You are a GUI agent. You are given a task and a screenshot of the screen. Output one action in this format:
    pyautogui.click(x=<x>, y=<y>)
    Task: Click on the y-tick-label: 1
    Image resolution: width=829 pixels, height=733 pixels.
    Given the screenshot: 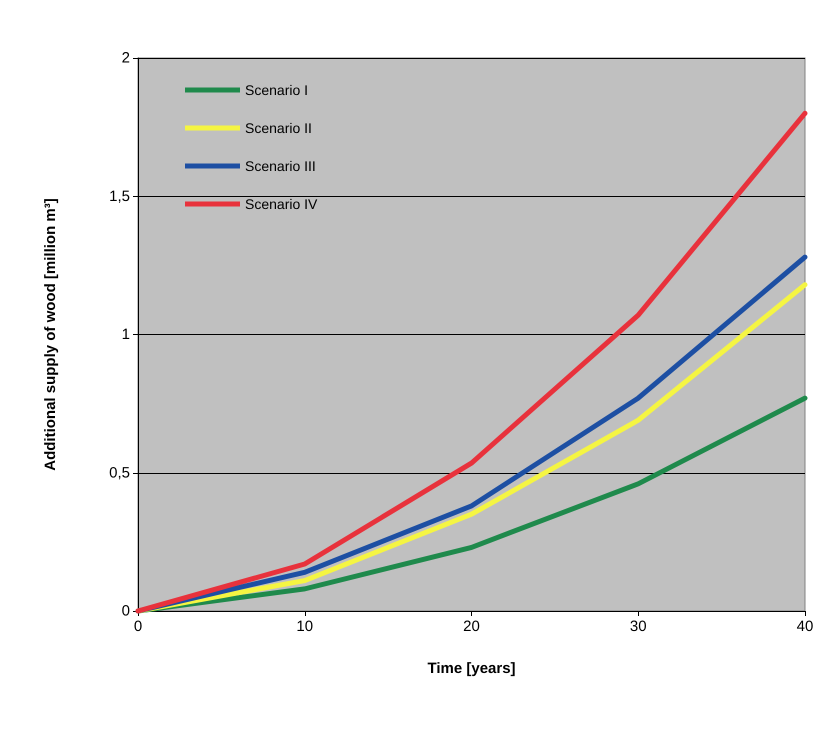 What is the action you would take?
    pyautogui.click(x=126, y=334)
    